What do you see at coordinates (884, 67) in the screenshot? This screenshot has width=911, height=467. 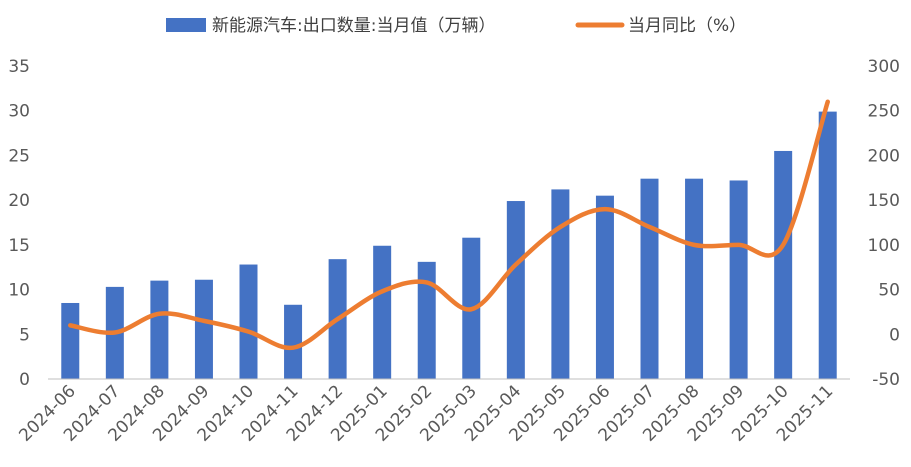 I see `right-tick-label: 300` at bounding box center [884, 67].